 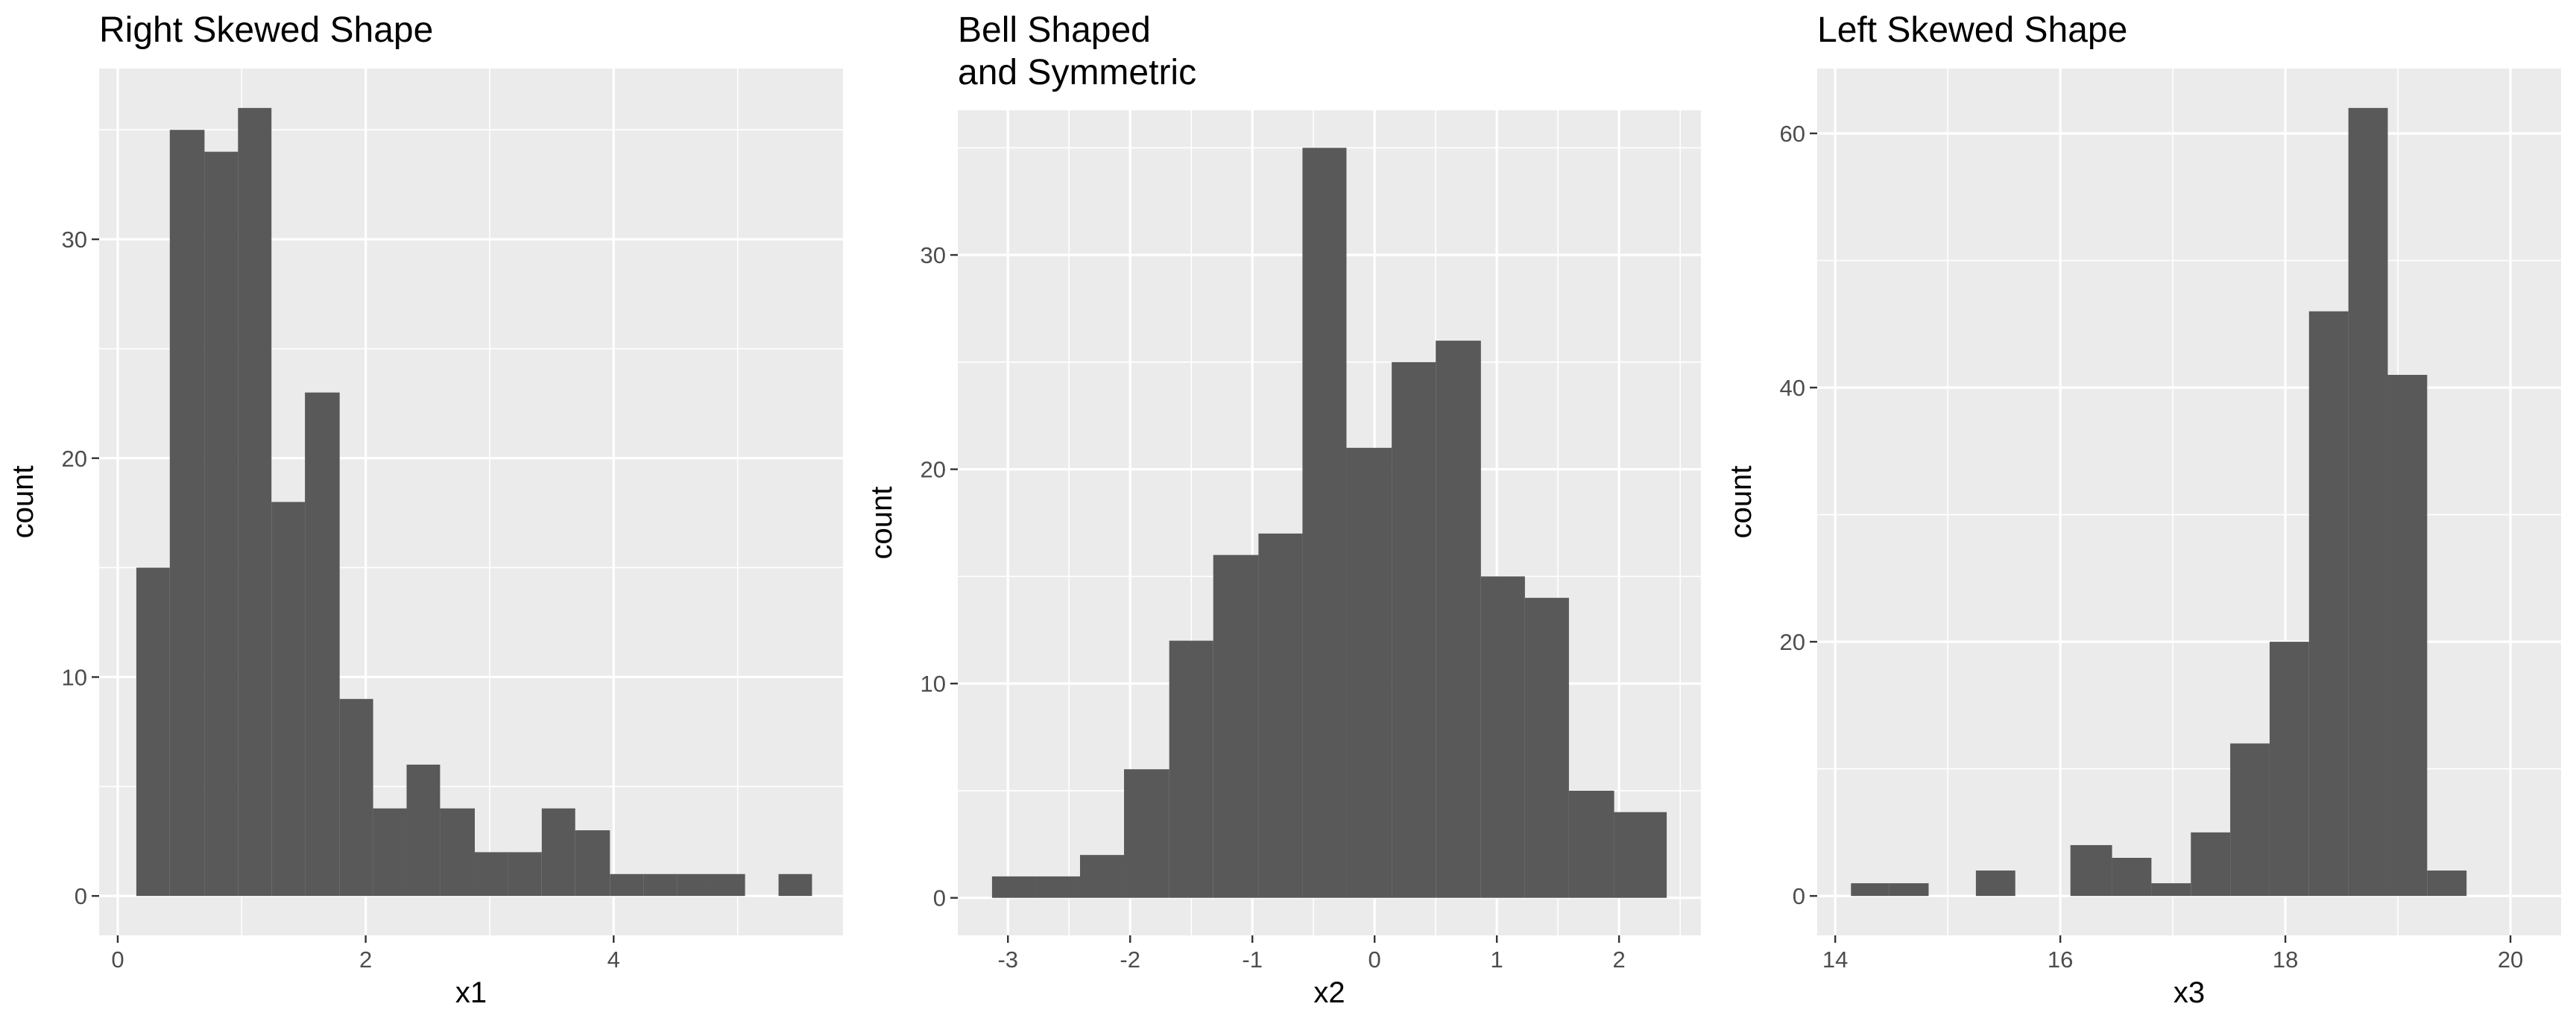 What do you see at coordinates (1835, 960) in the screenshot?
I see `x-tick-label: 14` at bounding box center [1835, 960].